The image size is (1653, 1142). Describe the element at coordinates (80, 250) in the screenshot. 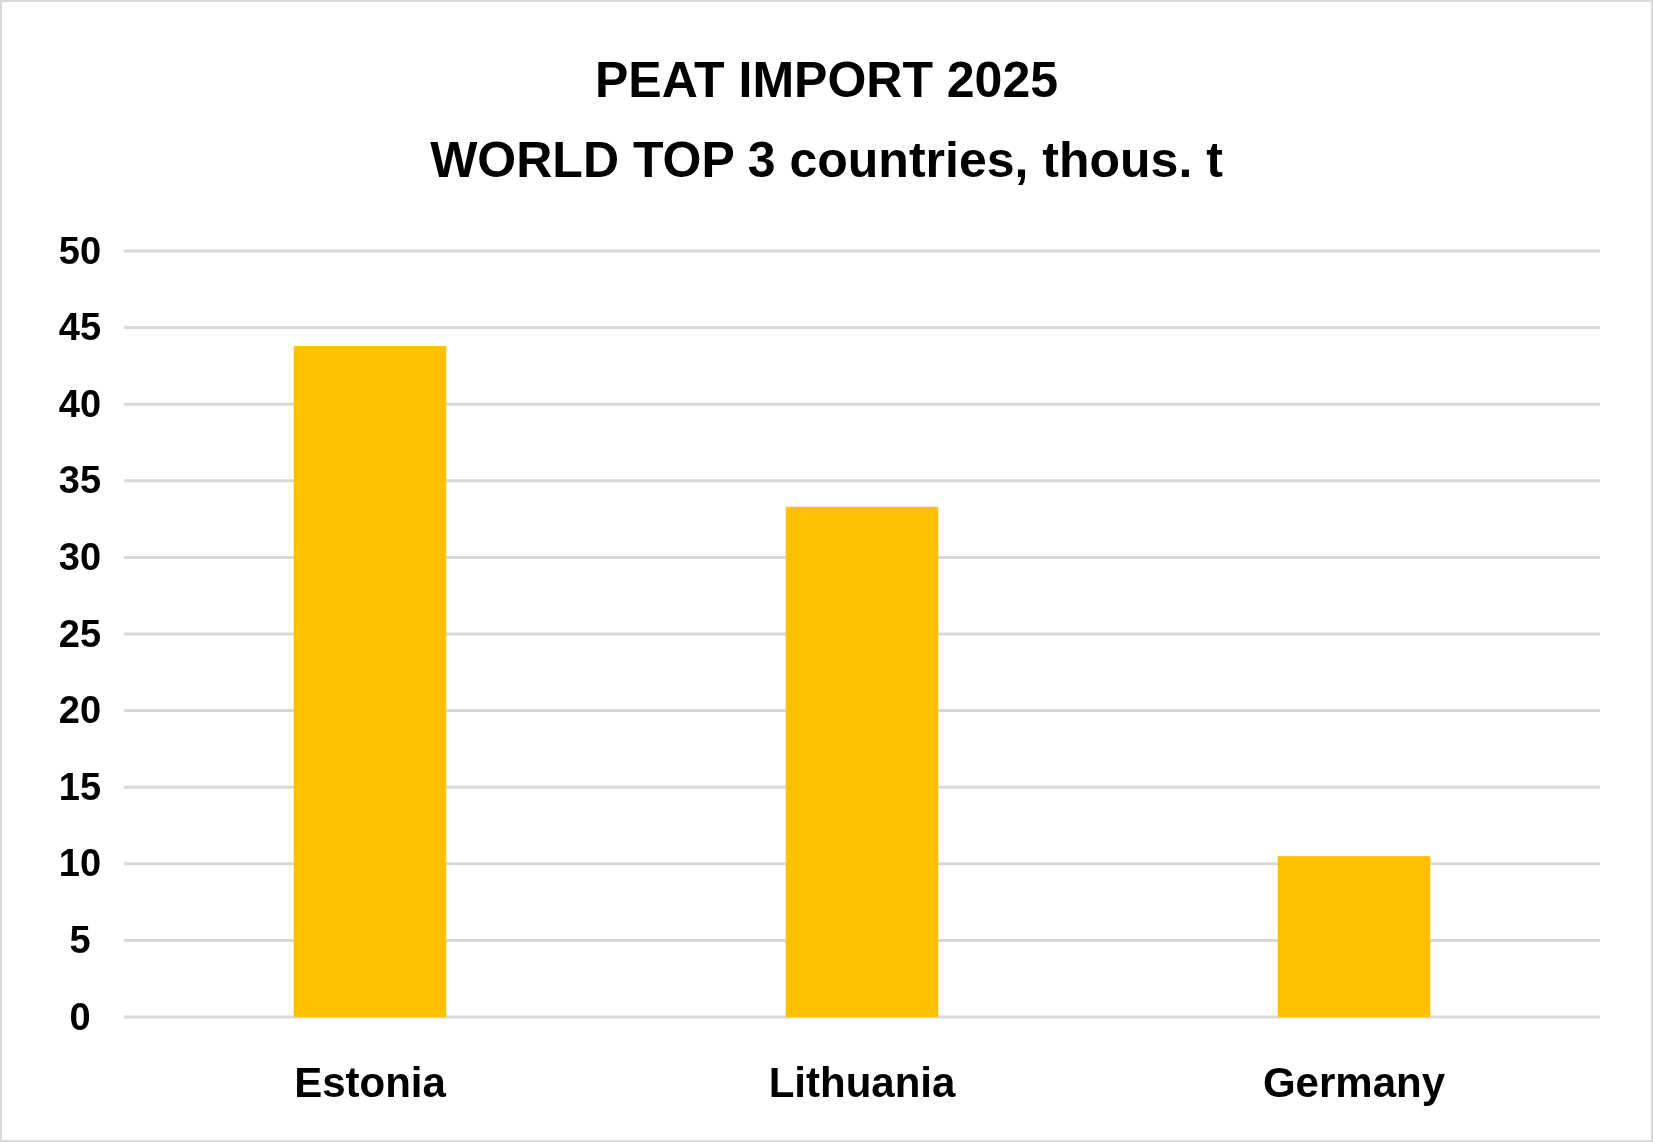

I see `y-tick-label: 50` at that location.